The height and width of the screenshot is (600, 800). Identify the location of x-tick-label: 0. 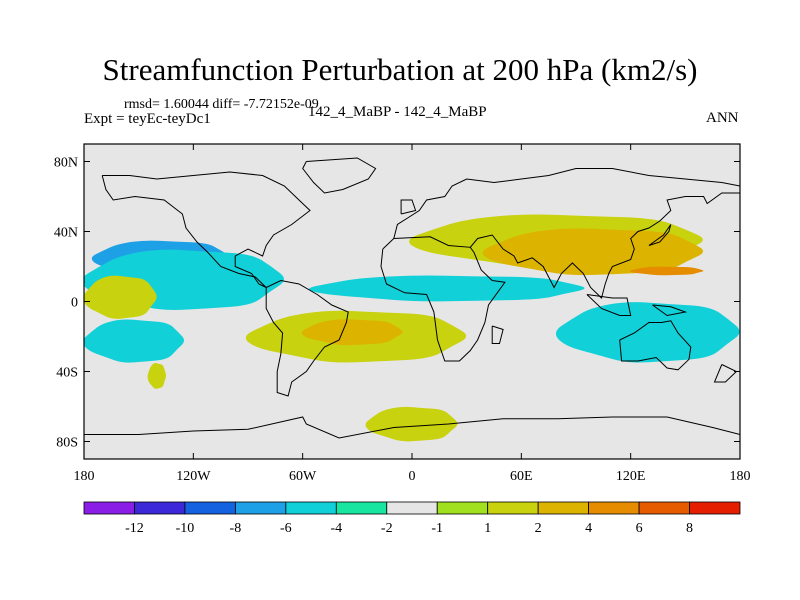
(412, 476).